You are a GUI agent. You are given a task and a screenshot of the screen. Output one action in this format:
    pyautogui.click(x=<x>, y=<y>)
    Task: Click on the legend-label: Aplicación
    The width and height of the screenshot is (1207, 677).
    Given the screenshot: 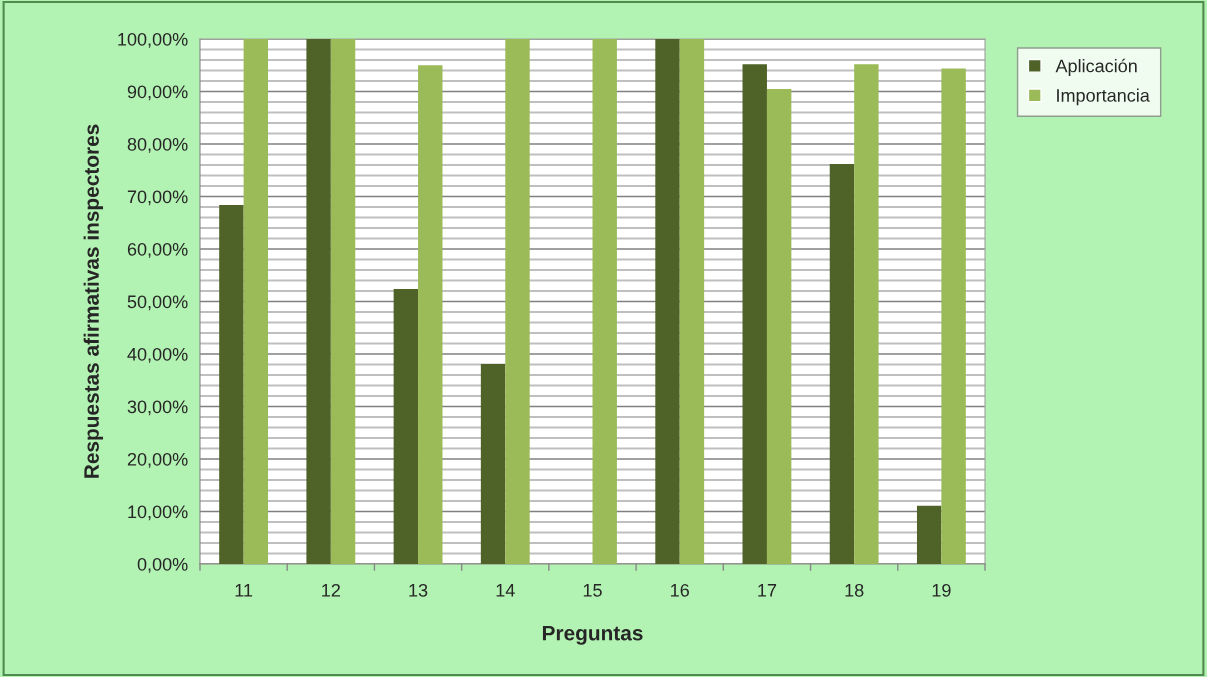 What is the action you would take?
    pyautogui.click(x=1096, y=67)
    